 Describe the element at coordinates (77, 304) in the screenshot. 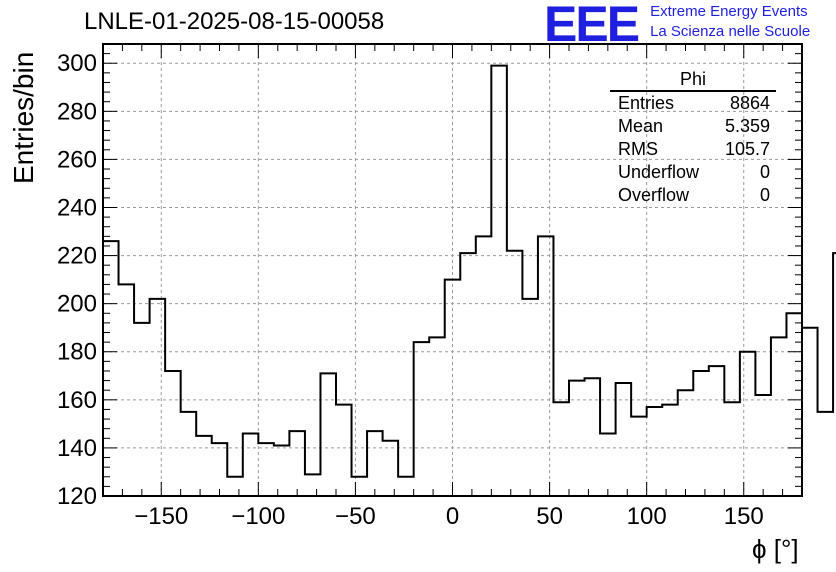

I see `y-tick-label: 200` at that location.